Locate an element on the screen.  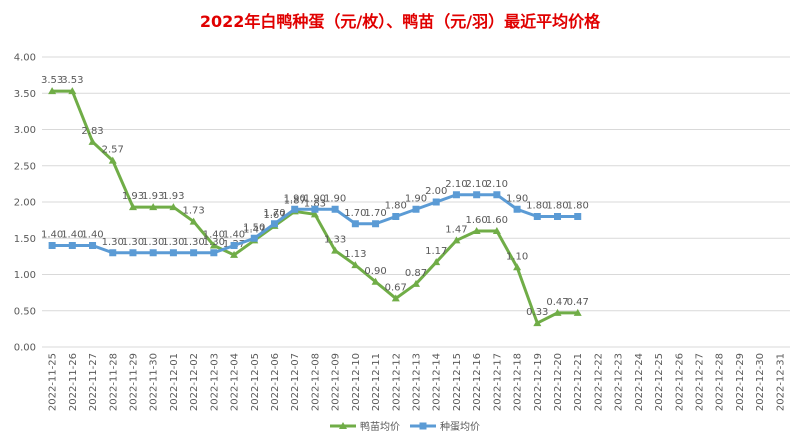
legend-label: 鸭苗均价 is located at coordinates (380, 426).